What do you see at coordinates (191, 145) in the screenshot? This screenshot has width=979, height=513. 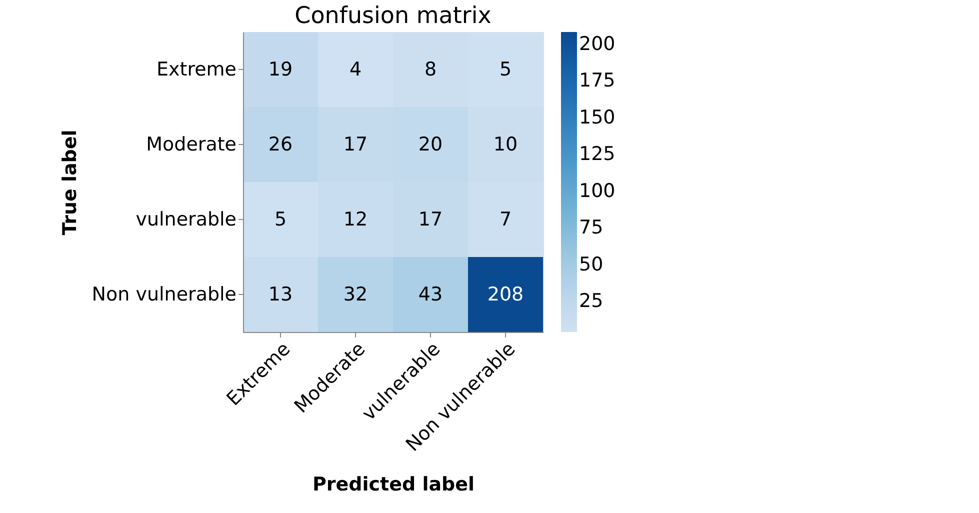 I see `y-tick-label: Moderate` at bounding box center [191, 145].